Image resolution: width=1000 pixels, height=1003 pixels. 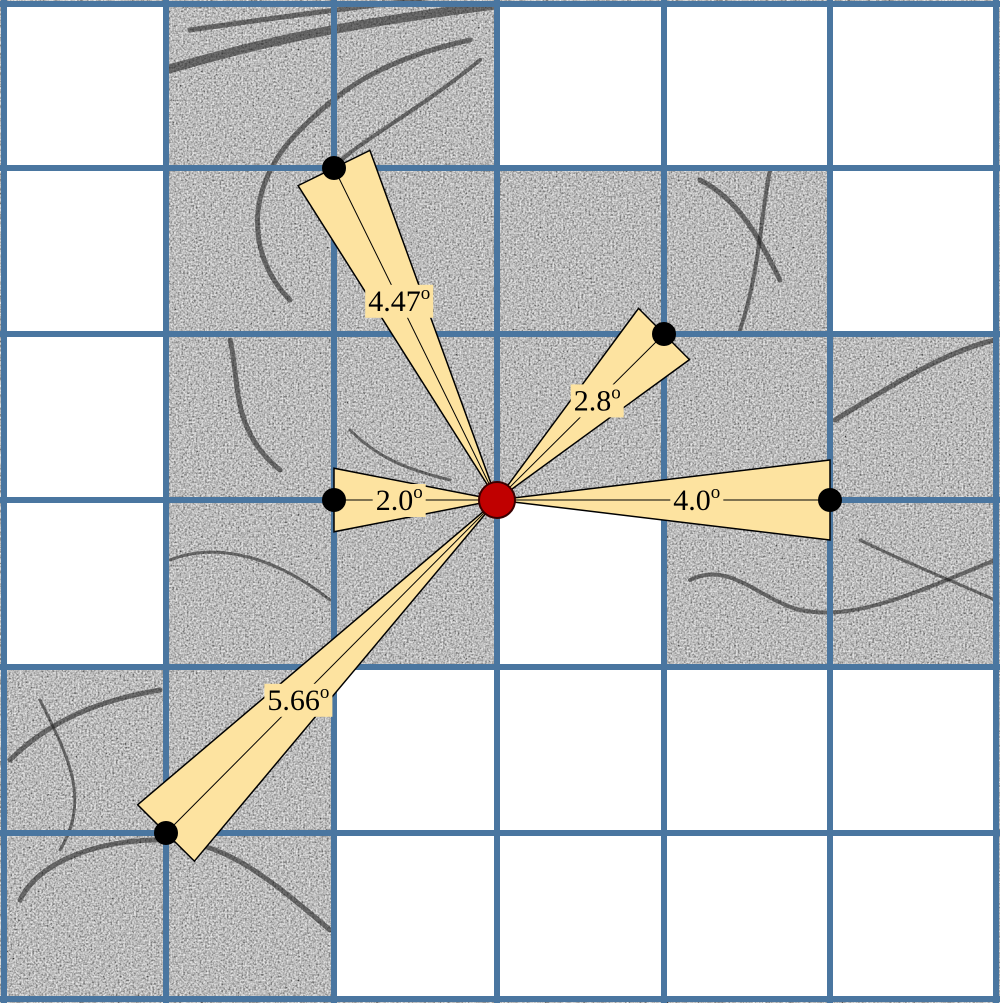 I want to click on angle-label: 2.0o, so click(x=399, y=499).